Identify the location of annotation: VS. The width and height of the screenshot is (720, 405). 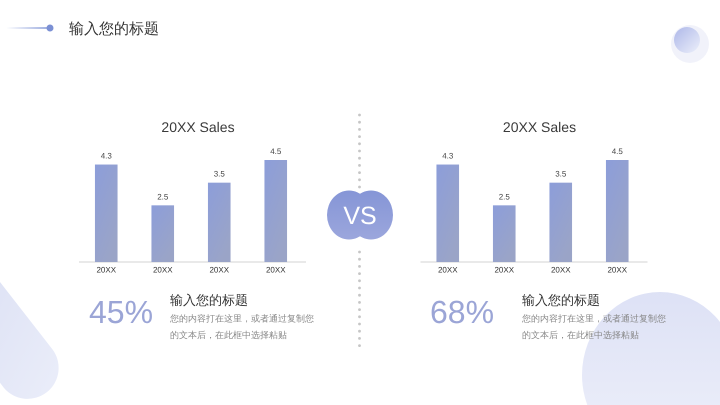
(360, 216).